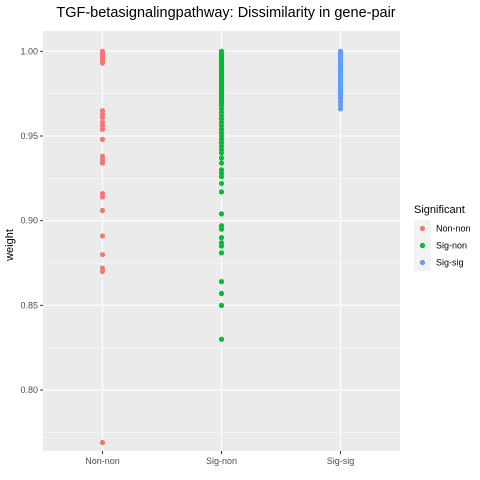  I want to click on y-tick-label: 0.80, so click(29, 390).